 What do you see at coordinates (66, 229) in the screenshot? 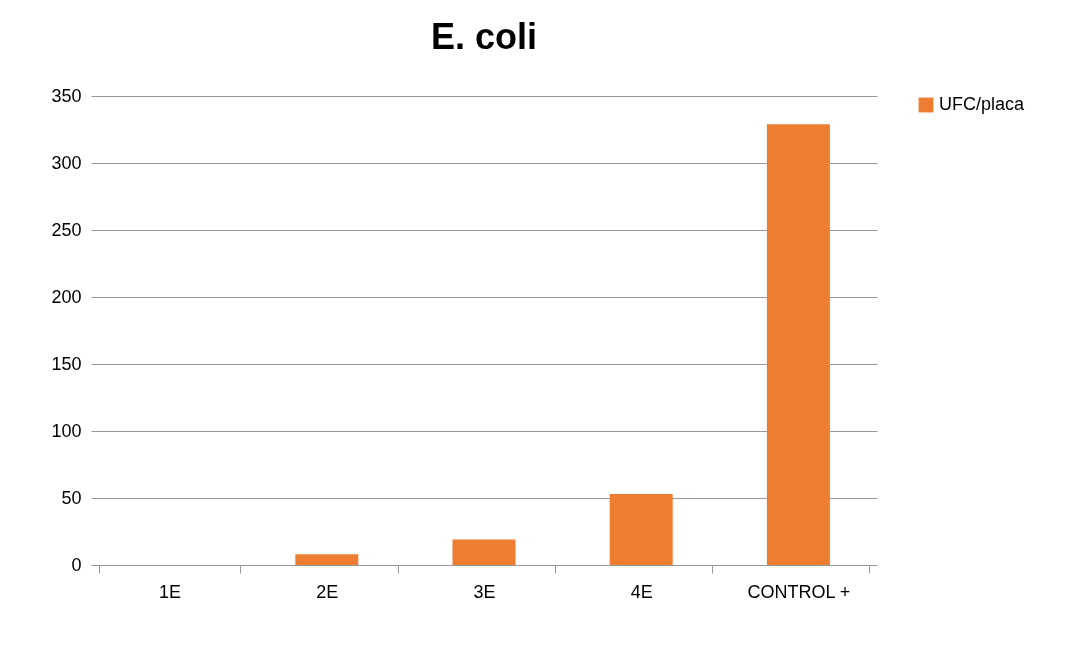
I see `y-tick-label: 250` at bounding box center [66, 229].